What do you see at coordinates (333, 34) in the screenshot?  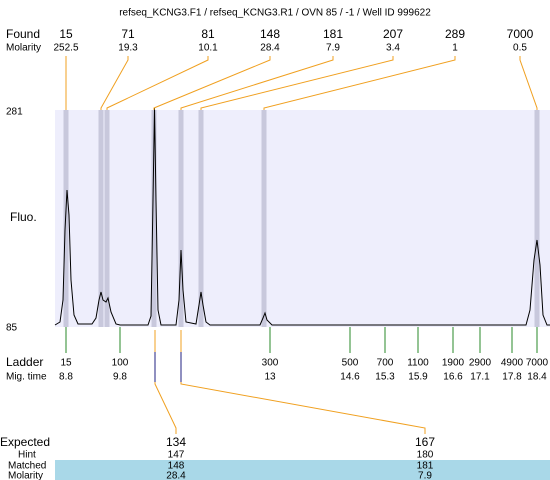 I see `found-size: 181` at bounding box center [333, 34].